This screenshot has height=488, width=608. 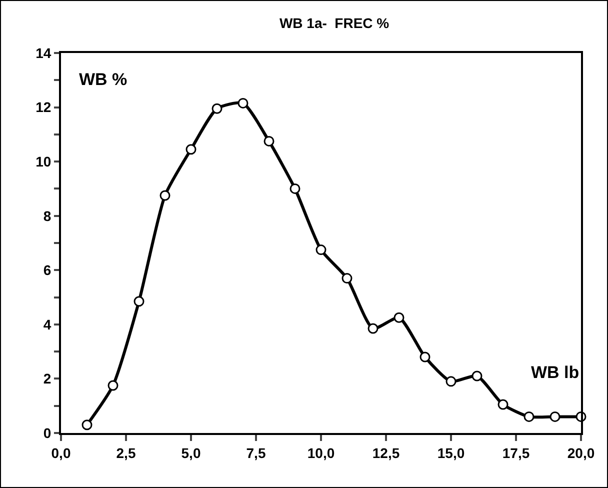 I want to click on x-tick-label: 5,0, so click(x=191, y=452).